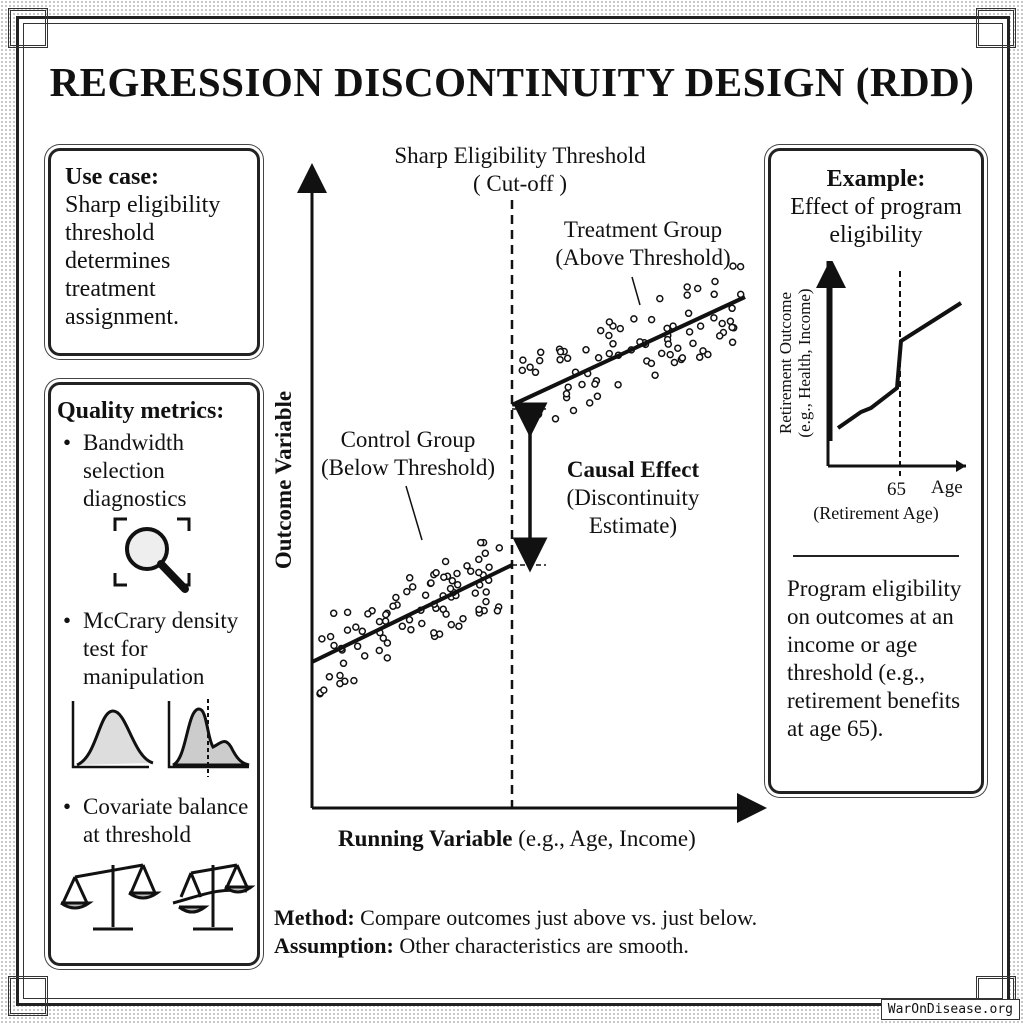 The height and width of the screenshot is (1024, 1024). Describe the element at coordinates (876, 513) in the screenshot. I see `example-x-sub: (Retirement Age)` at that location.